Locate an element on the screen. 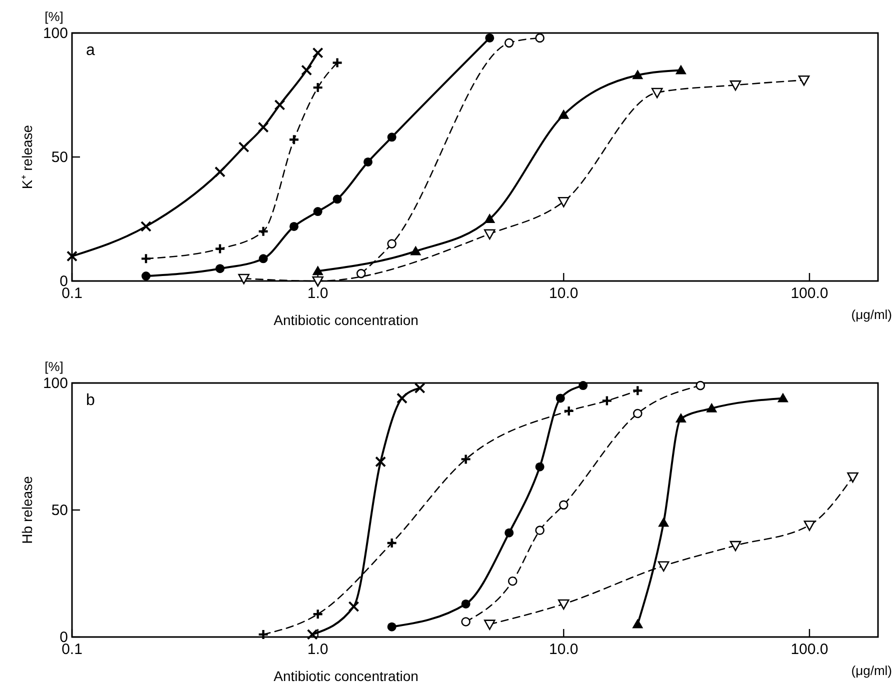 The width and height of the screenshot is (895, 690). annotation: a is located at coordinates (90, 50).